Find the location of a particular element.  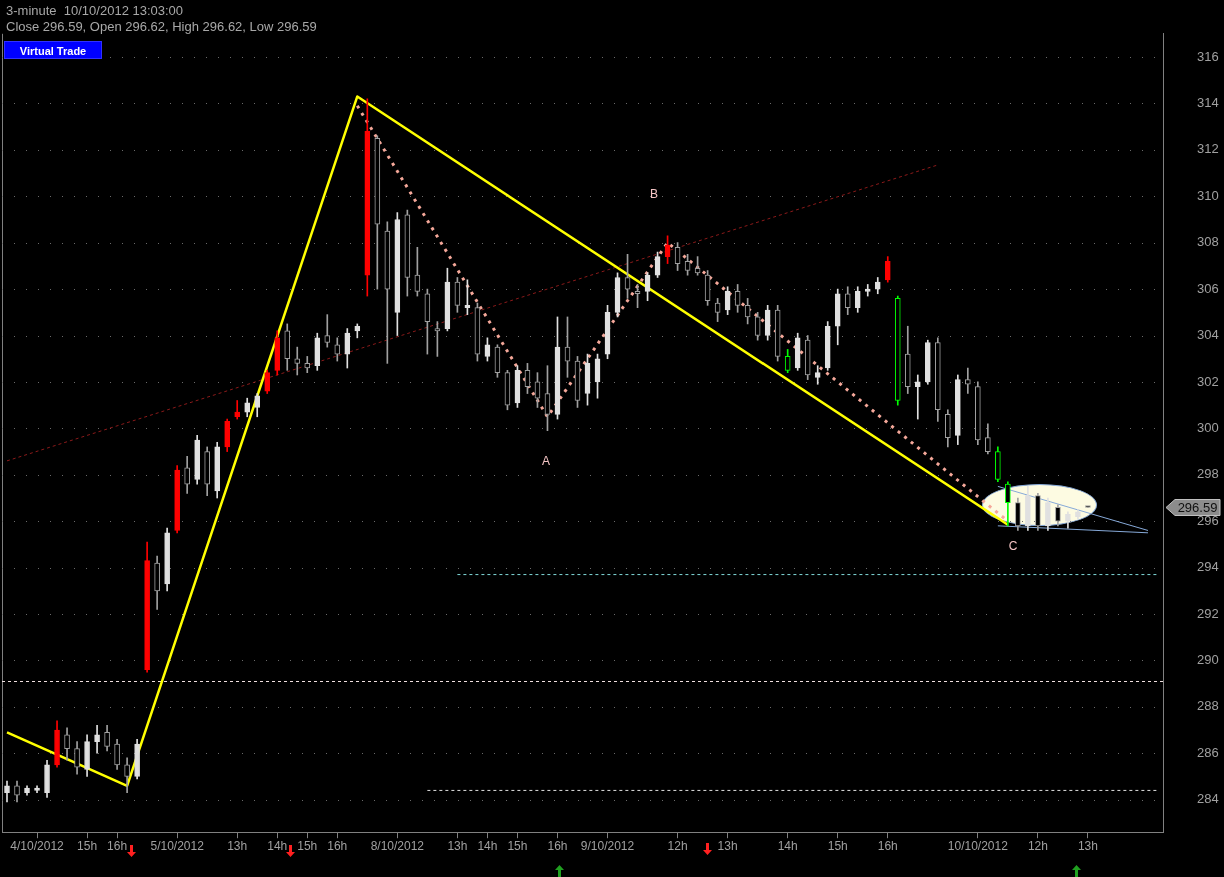

x-tick-label: 4/10/2012 is located at coordinates (37, 845).